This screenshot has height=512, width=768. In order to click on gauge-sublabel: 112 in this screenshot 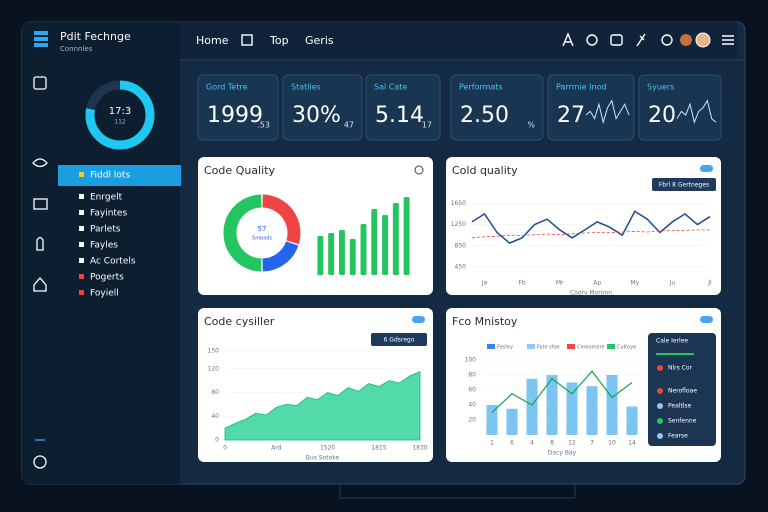, I will do `click(120, 122)`.